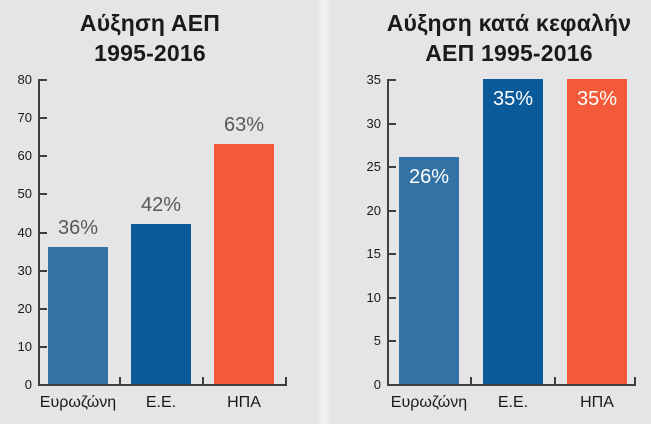 The height and width of the screenshot is (424, 651). What do you see at coordinates (373, 167) in the screenshot?
I see `y-tick-label: 25` at bounding box center [373, 167].